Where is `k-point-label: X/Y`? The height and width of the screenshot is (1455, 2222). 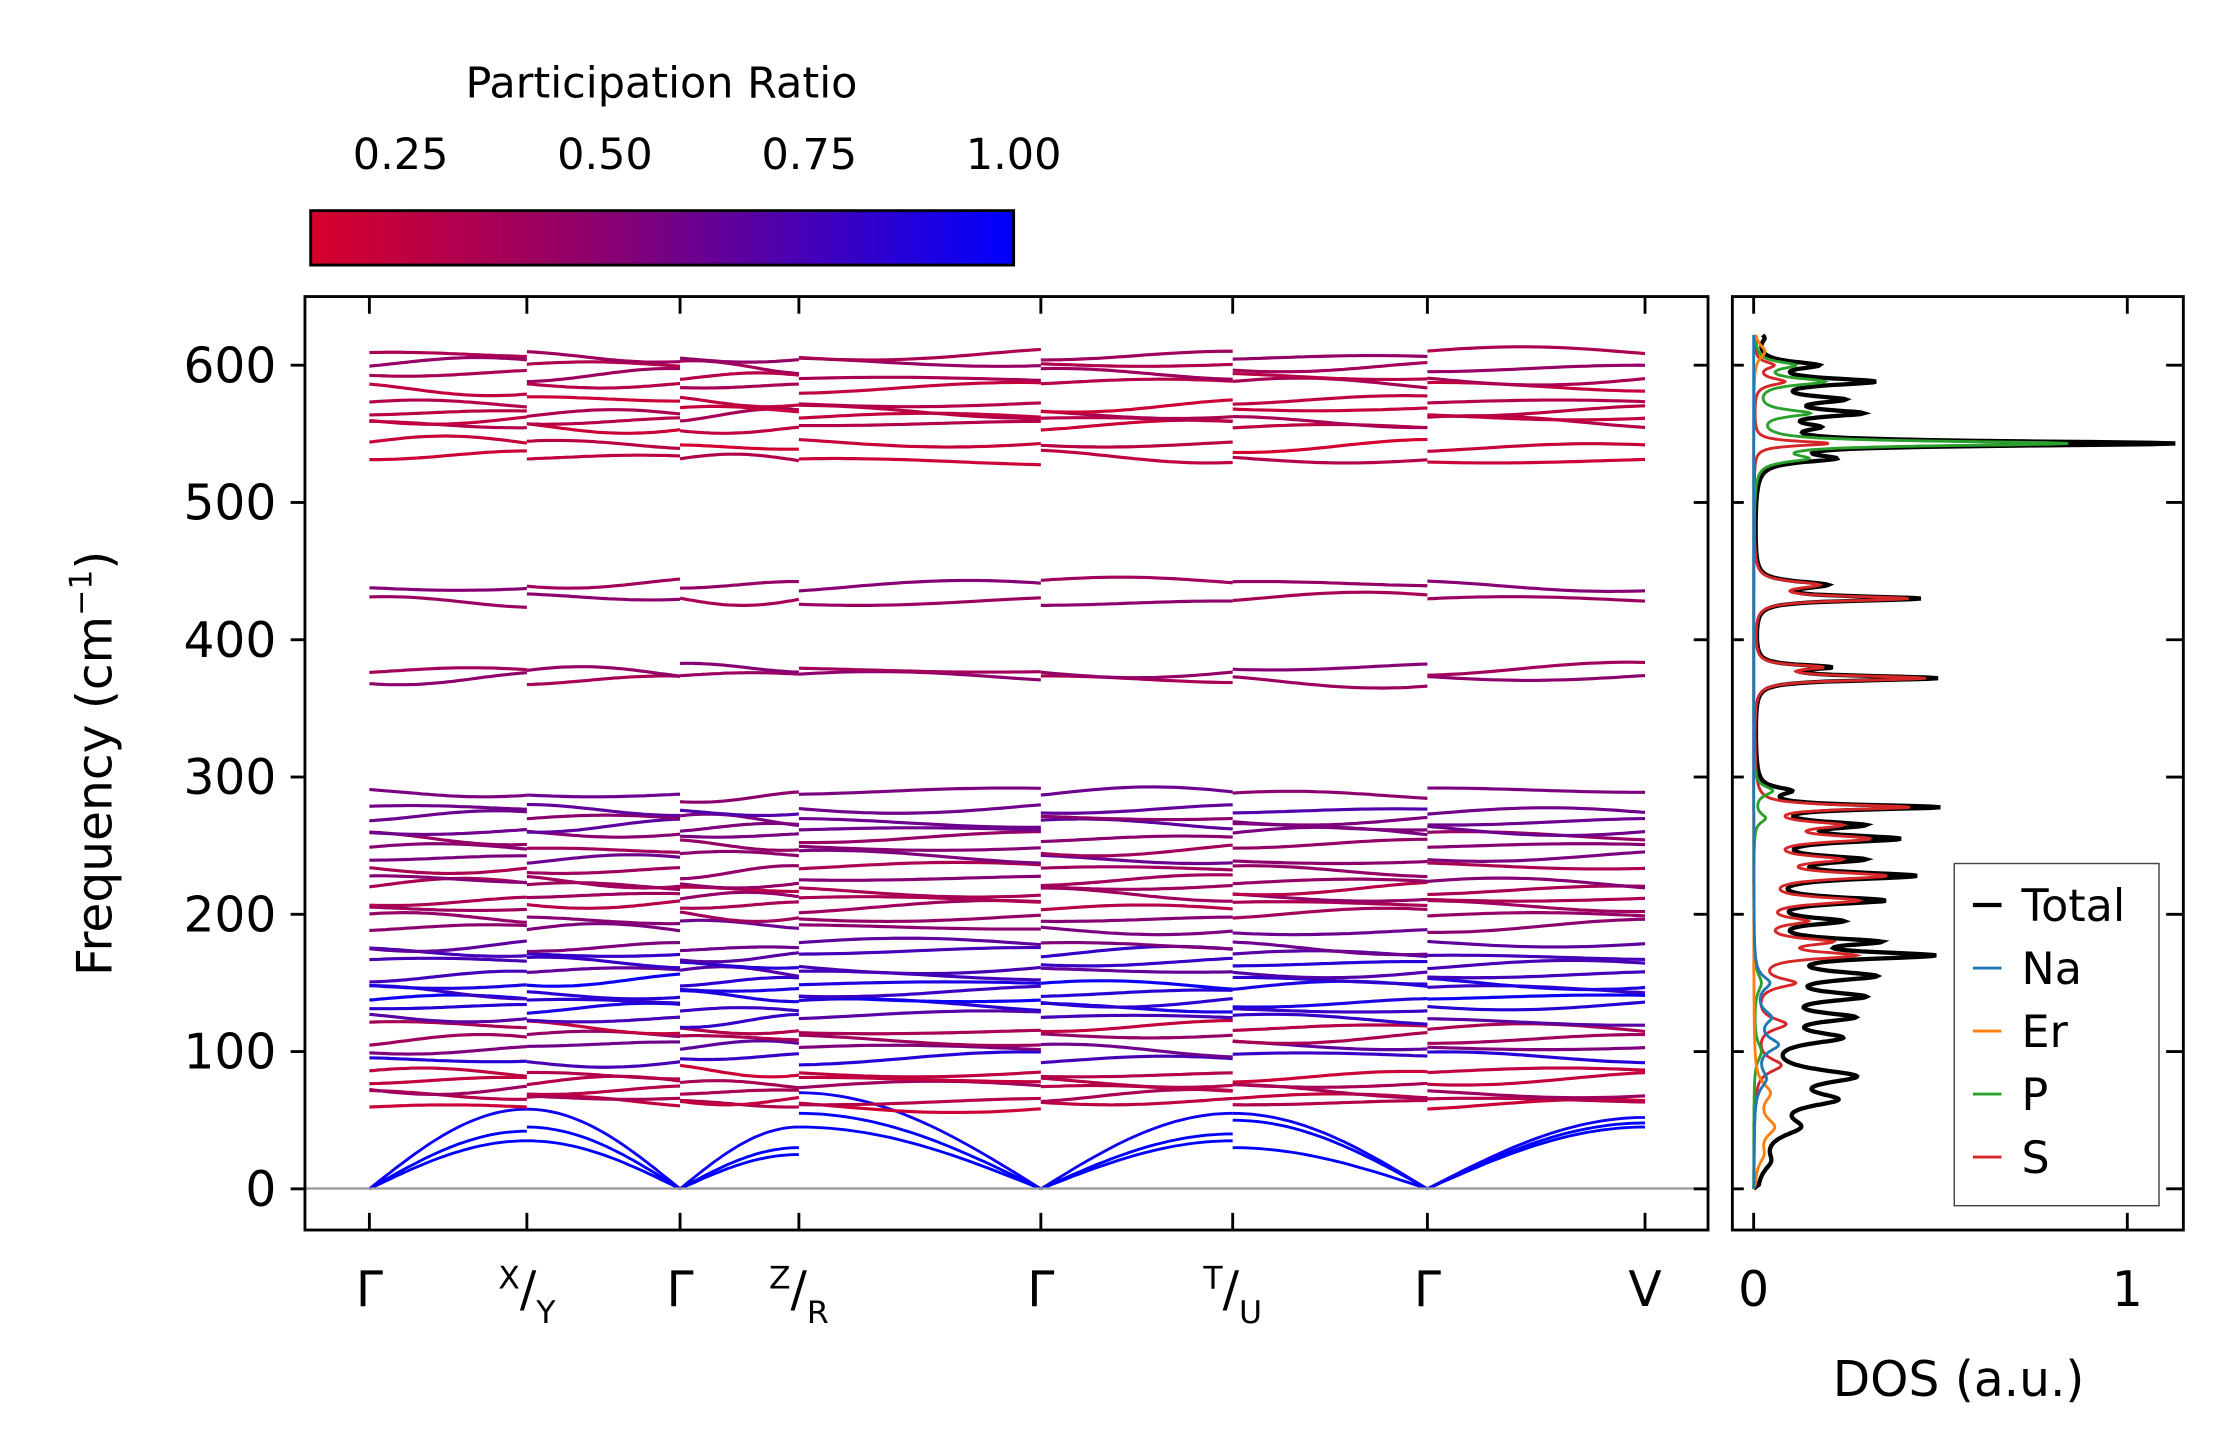 k-point-label: X/Y is located at coordinates (527, 1296).